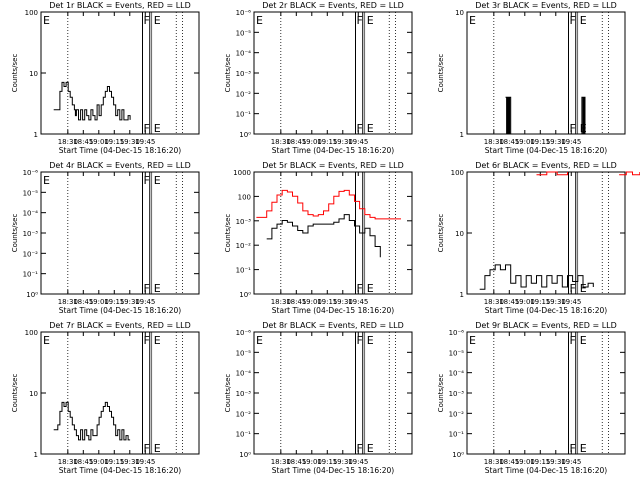 The width and height of the screenshot is (640, 480). What do you see at coordinates (244, 33) in the screenshot?
I see `y-tick-label: 10⁻⁵` at bounding box center [244, 33].